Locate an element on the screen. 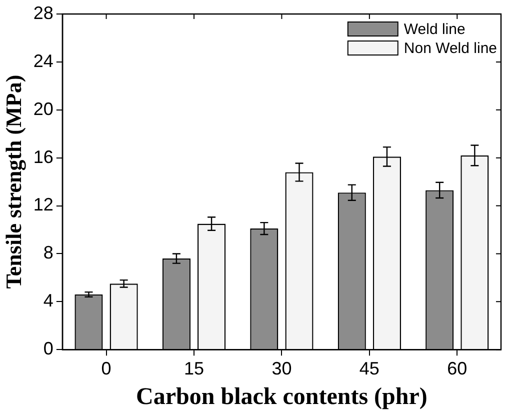  x-tick-label: 60 is located at coordinates (457, 368).